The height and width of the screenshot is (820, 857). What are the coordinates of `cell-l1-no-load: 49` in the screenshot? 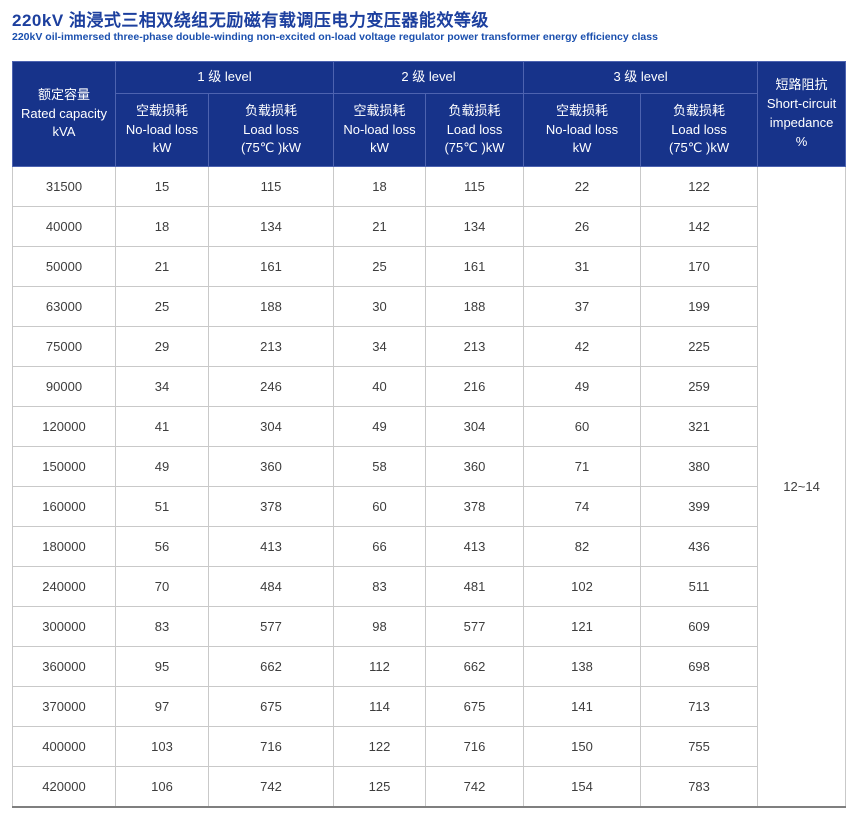 It's located at (162, 466).